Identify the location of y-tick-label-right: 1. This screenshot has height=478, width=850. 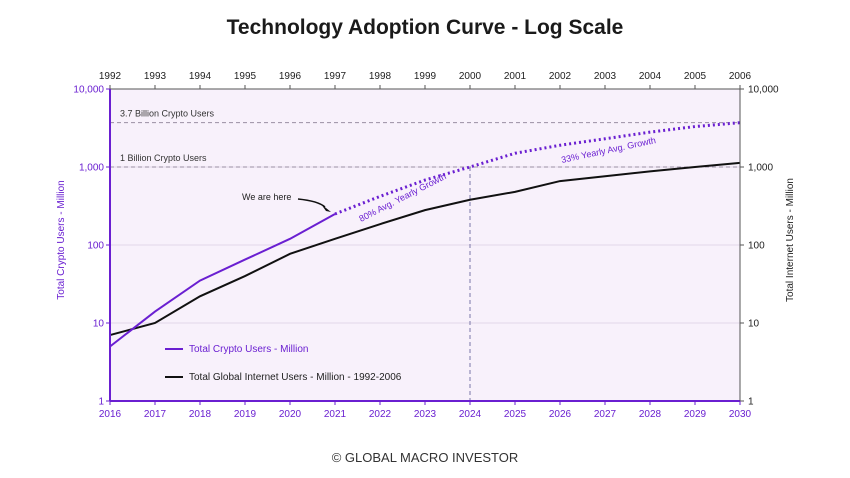
(751, 402).